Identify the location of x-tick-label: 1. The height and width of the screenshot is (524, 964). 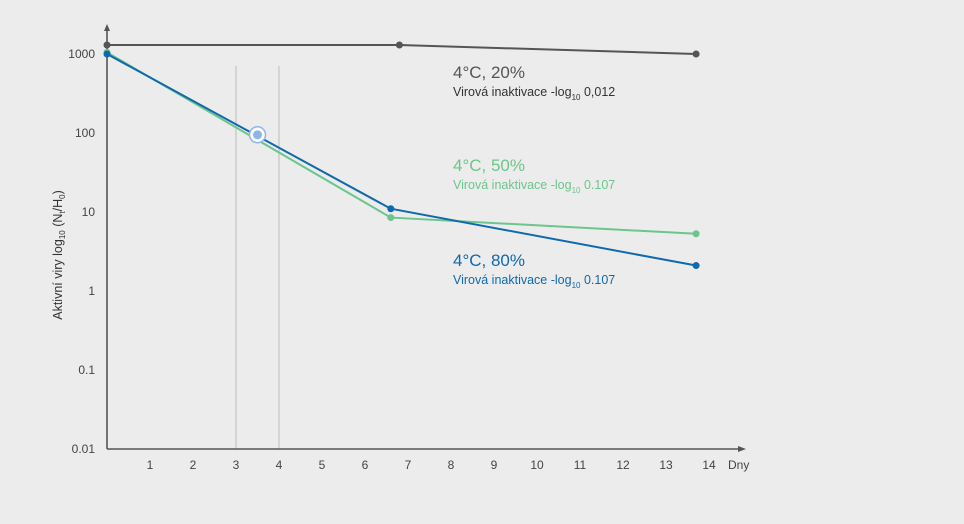
(150, 465).